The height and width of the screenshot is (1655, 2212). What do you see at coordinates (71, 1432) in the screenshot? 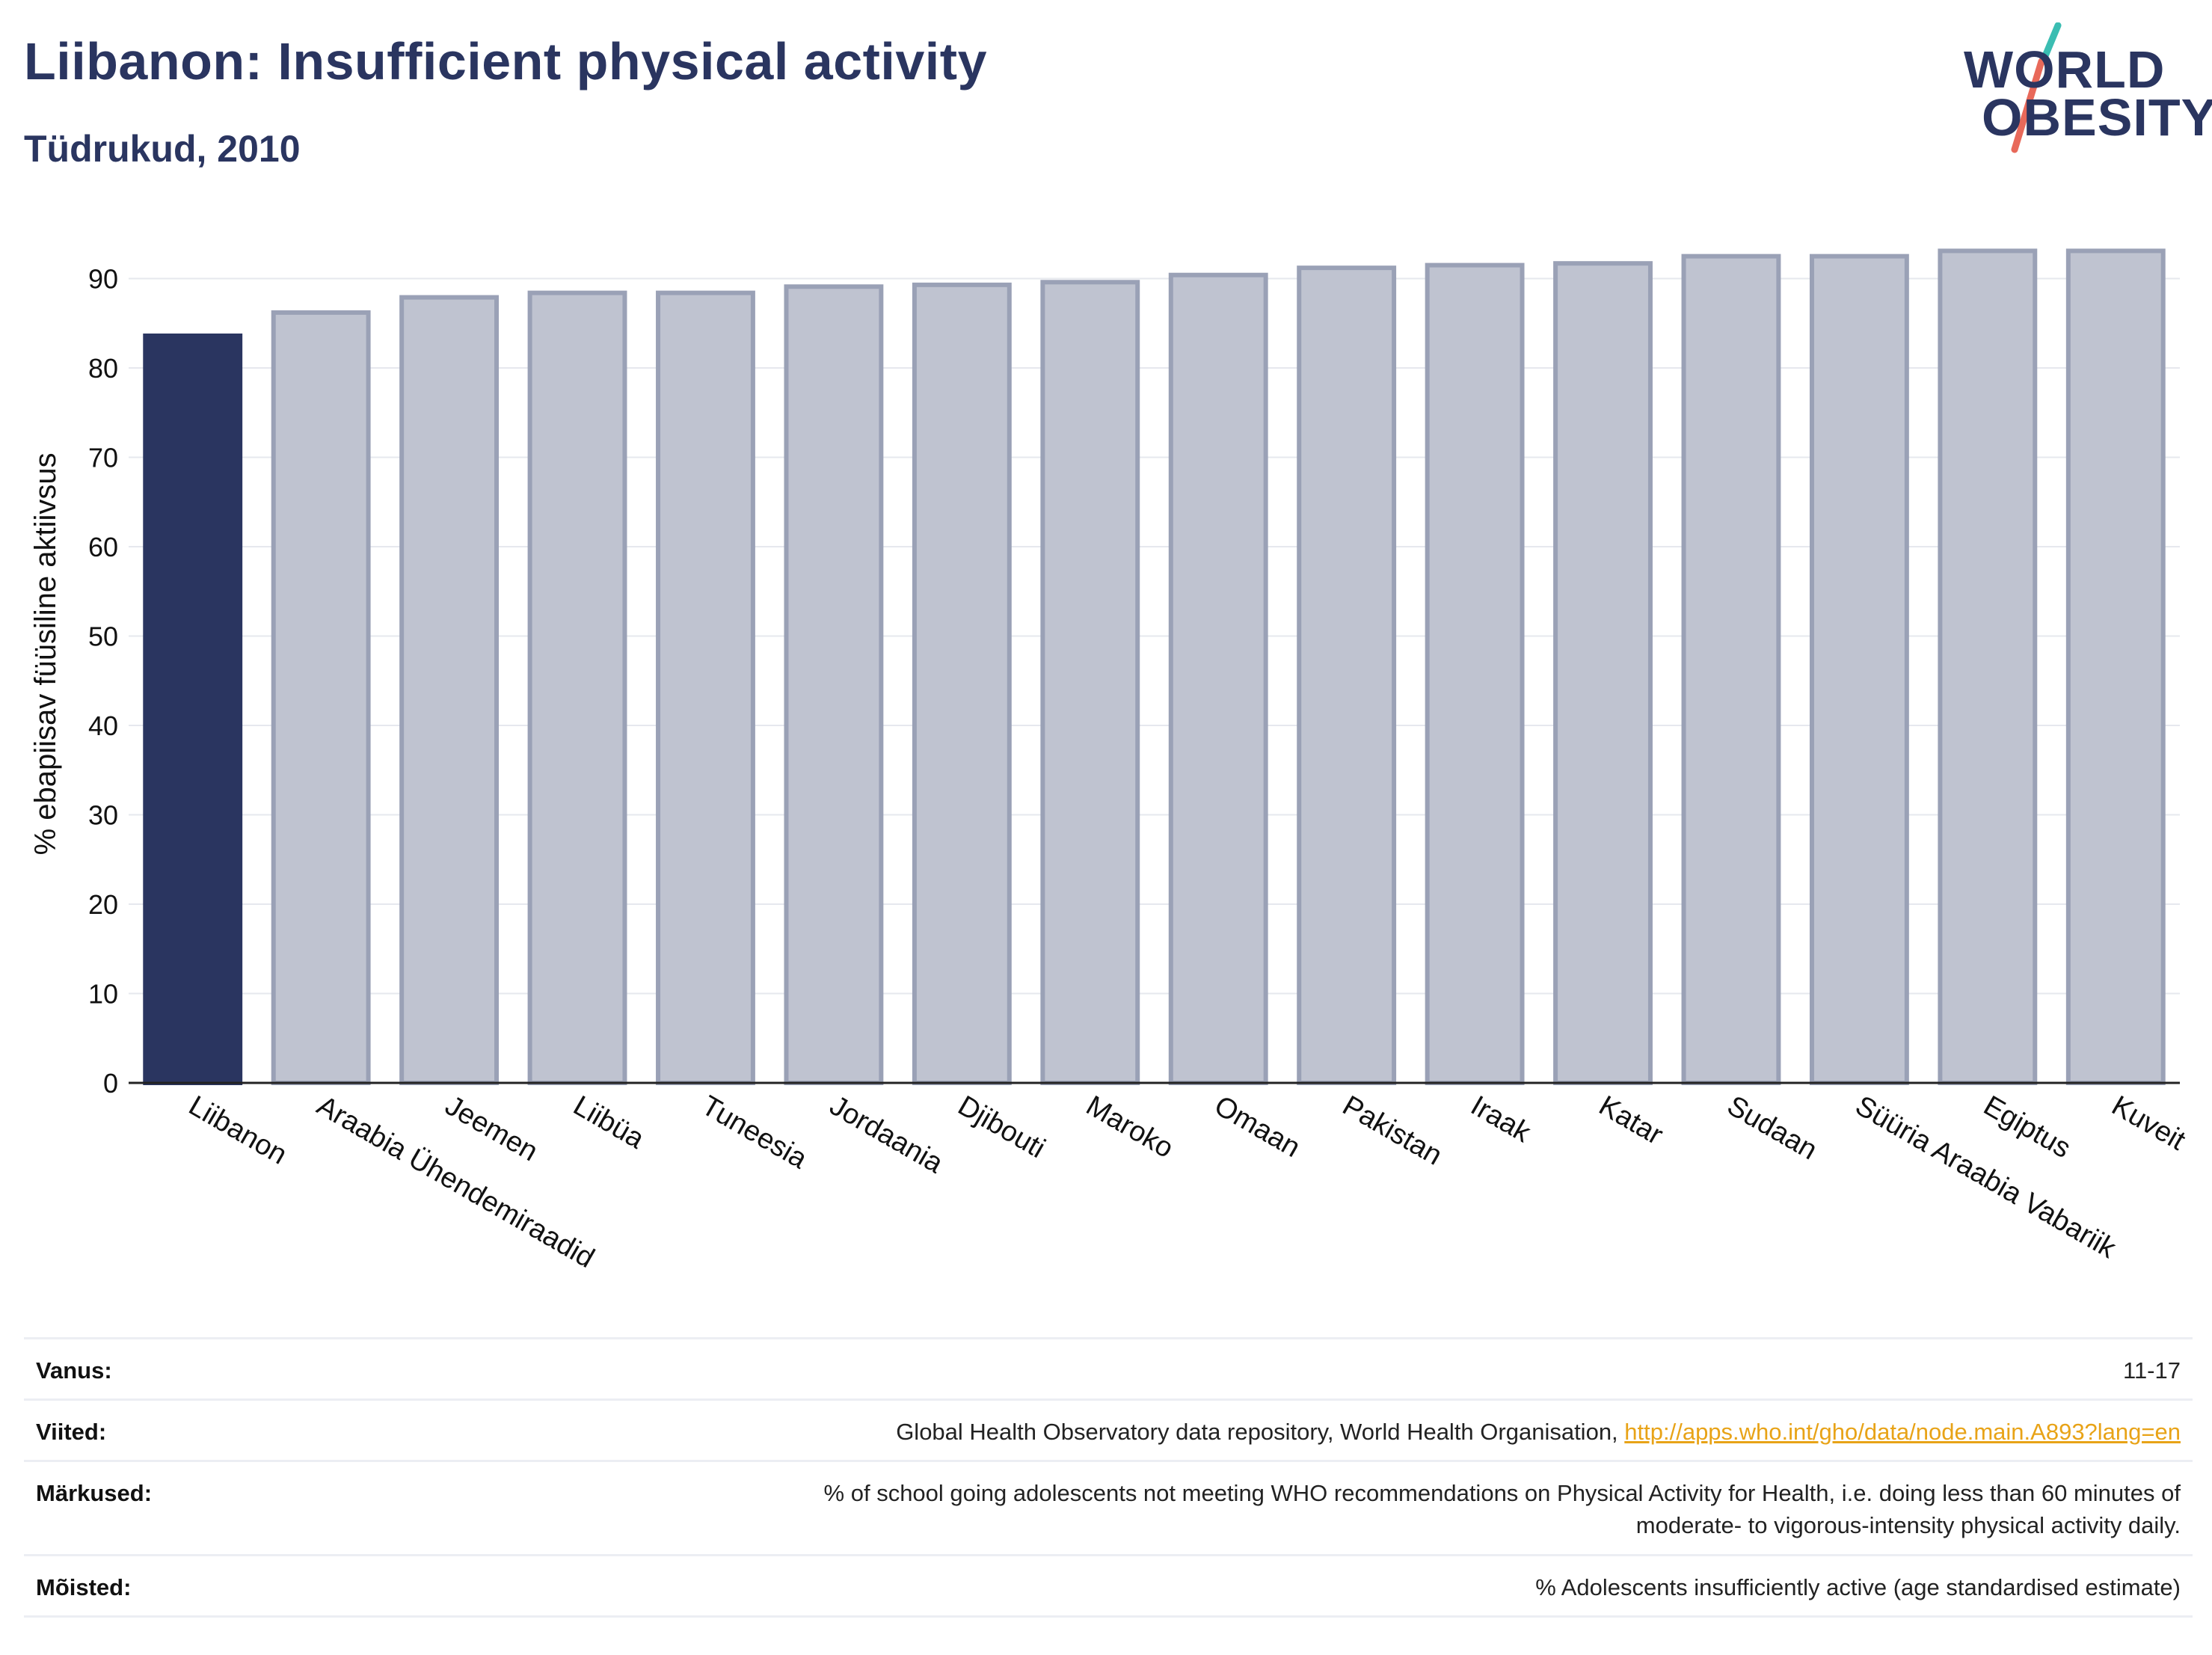
I see `meta-key-refs: Viited:` at bounding box center [71, 1432].